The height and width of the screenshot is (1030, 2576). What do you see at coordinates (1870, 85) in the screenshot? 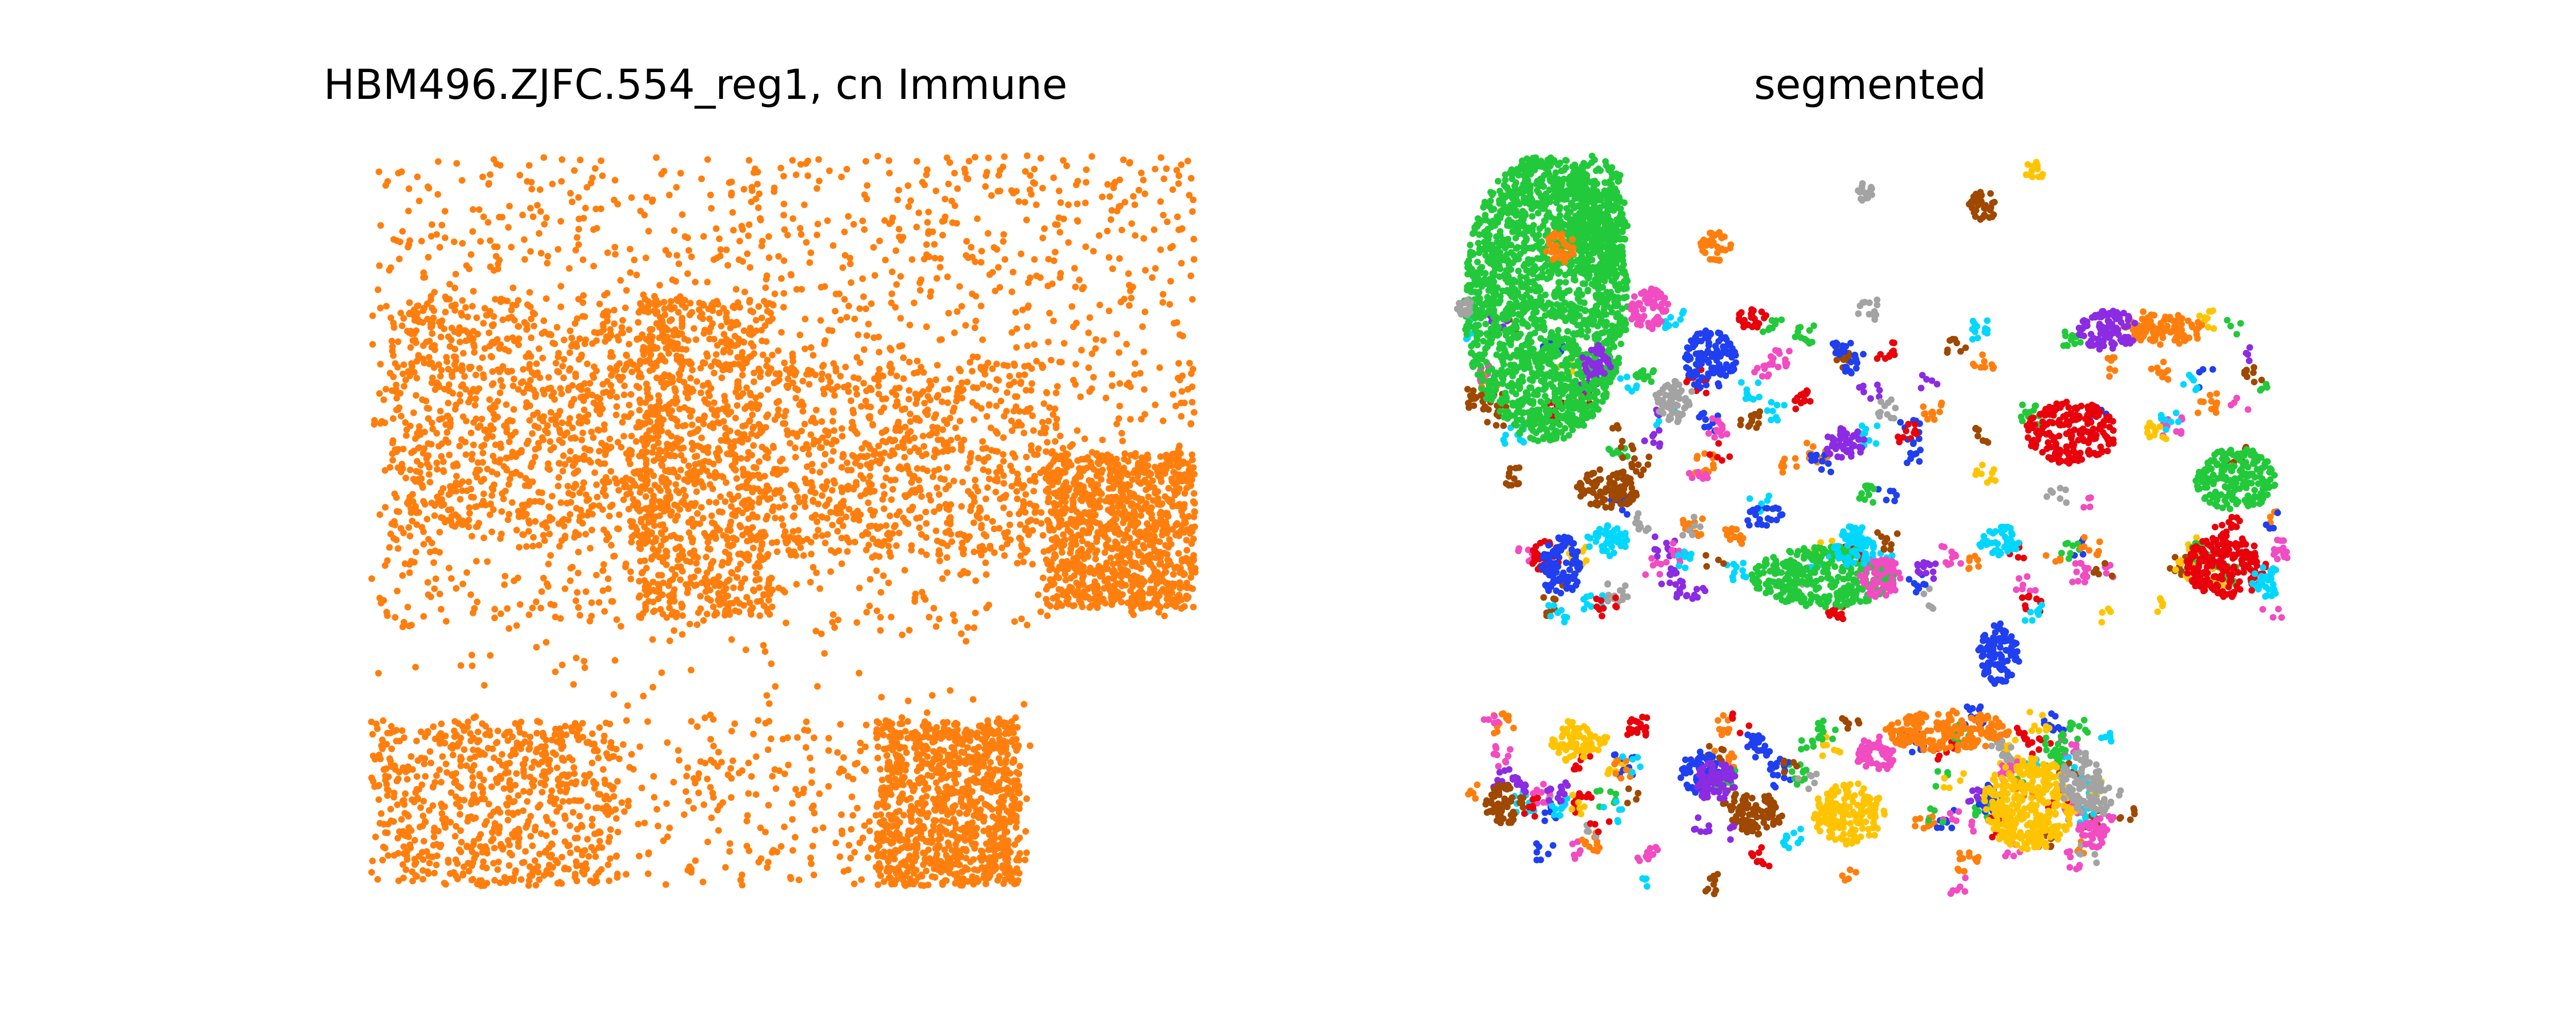
I see `chart-title-right: segmented` at bounding box center [1870, 85].